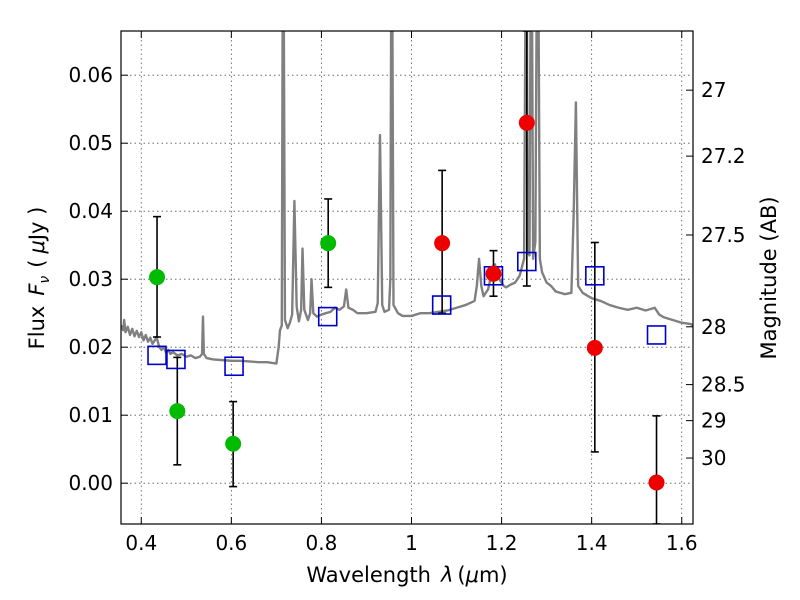 The height and width of the screenshot is (600, 800). I want to click on y2-tick-label: 27.2, so click(723, 156).